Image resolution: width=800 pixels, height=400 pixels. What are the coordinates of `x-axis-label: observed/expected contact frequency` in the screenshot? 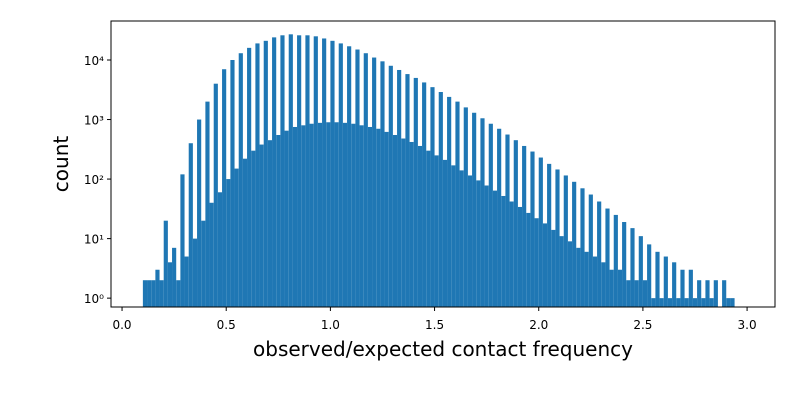 It's located at (443, 349).